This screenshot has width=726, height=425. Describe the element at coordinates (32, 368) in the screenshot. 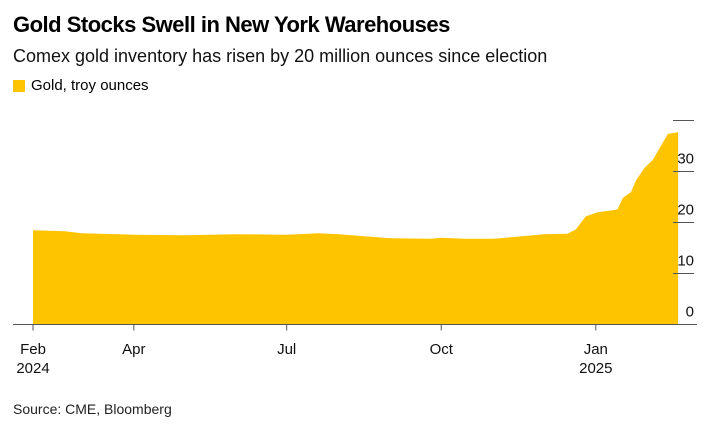

I see `x-tick-sublabel: 2024` at that location.